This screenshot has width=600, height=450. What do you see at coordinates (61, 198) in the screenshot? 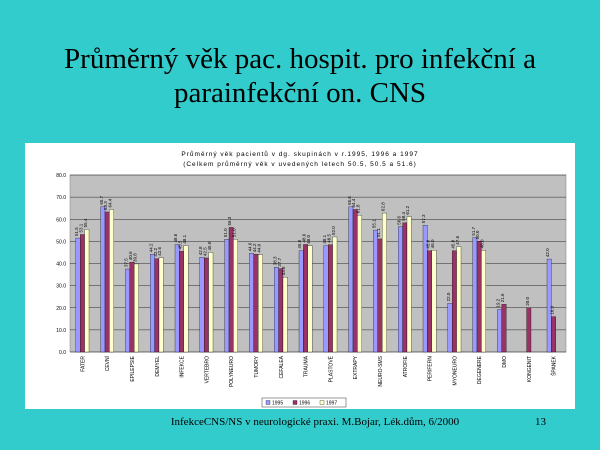
I see `y-tick-label: 70.0` at bounding box center [61, 198].